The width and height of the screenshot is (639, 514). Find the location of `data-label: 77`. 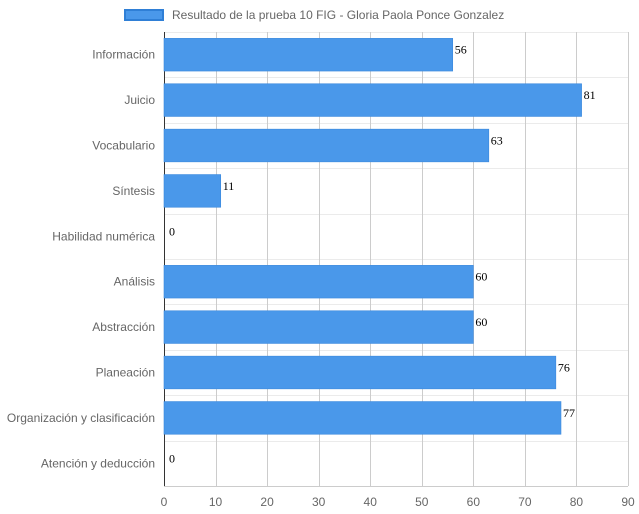

data-label: 77 is located at coordinates (569, 413).